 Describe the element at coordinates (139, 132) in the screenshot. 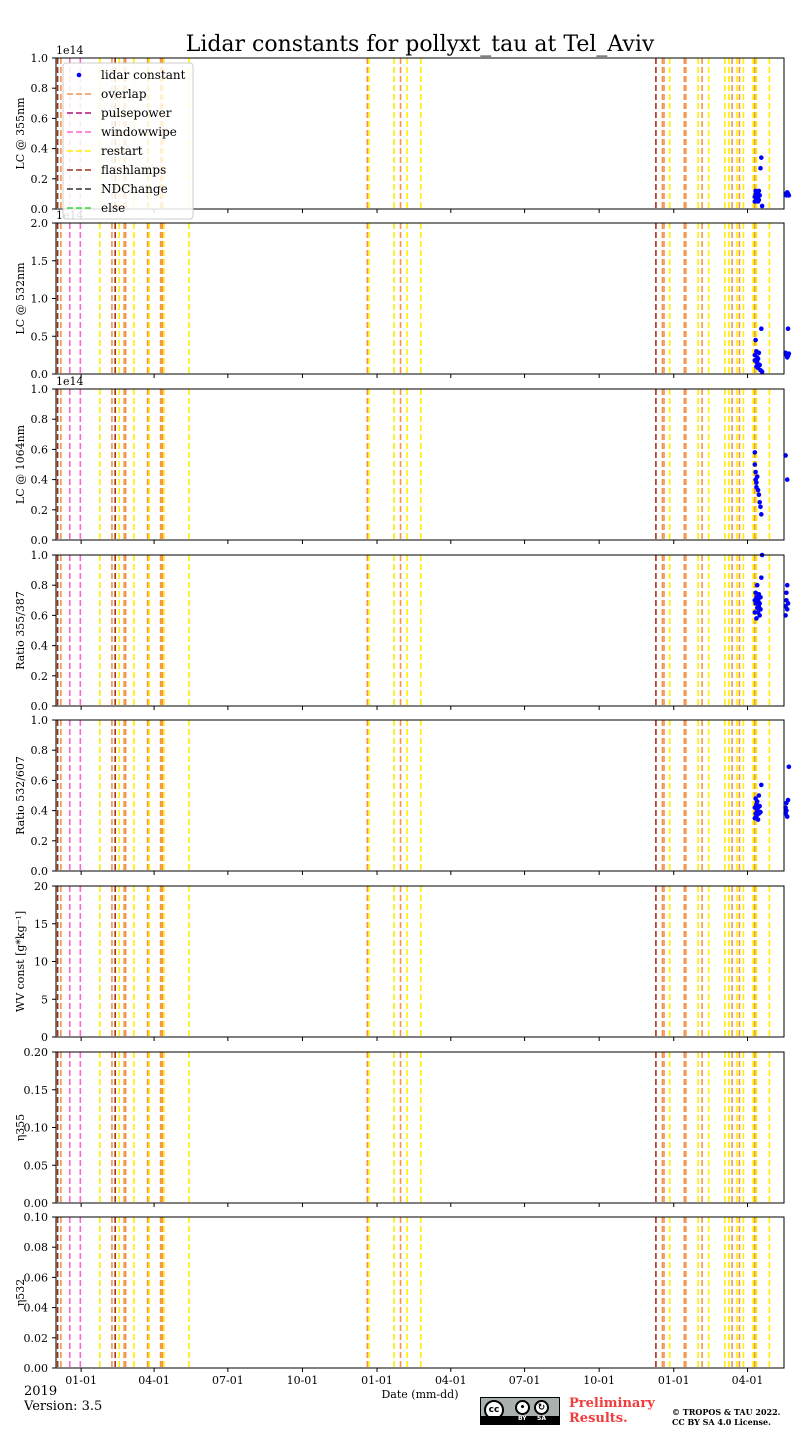

I see `legend-label: windowwipe` at that location.